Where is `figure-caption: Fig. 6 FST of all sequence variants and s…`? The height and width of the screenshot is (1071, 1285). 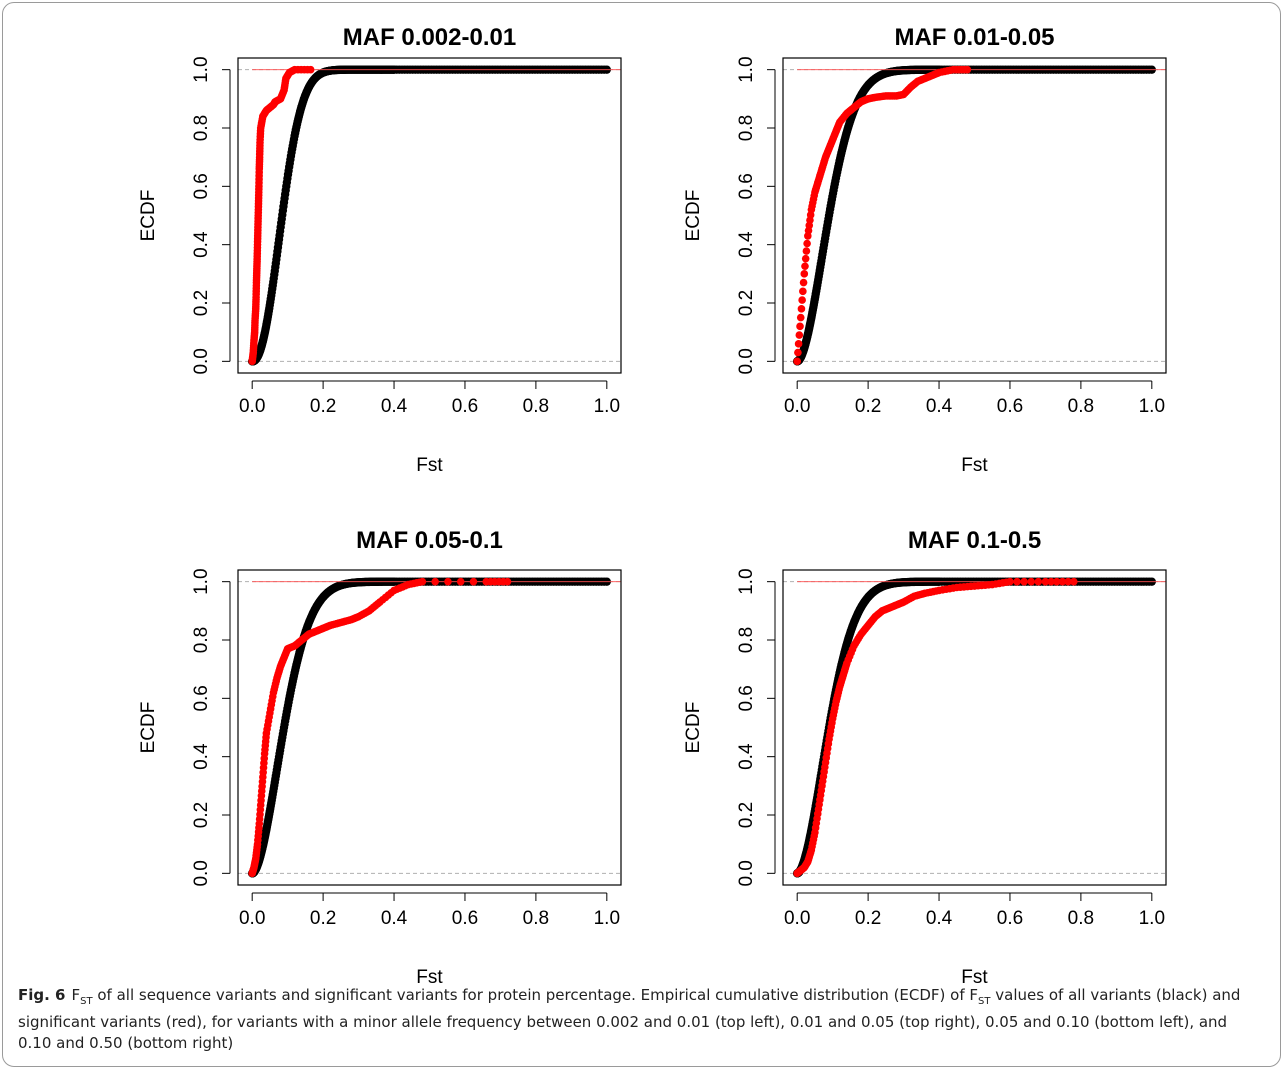
figure-caption: Fig. 6 FST of all sequence variants and s… is located at coordinates (638, 1019).